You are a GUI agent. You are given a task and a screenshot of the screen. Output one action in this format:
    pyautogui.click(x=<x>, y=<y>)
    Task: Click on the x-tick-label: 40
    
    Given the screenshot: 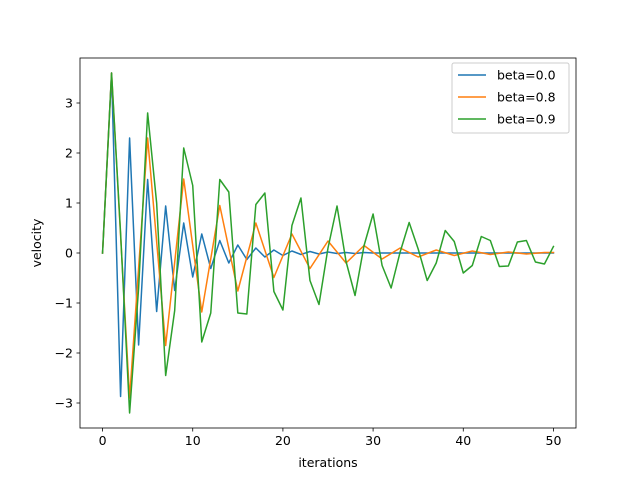 What is the action you would take?
    pyautogui.click(x=463, y=440)
    